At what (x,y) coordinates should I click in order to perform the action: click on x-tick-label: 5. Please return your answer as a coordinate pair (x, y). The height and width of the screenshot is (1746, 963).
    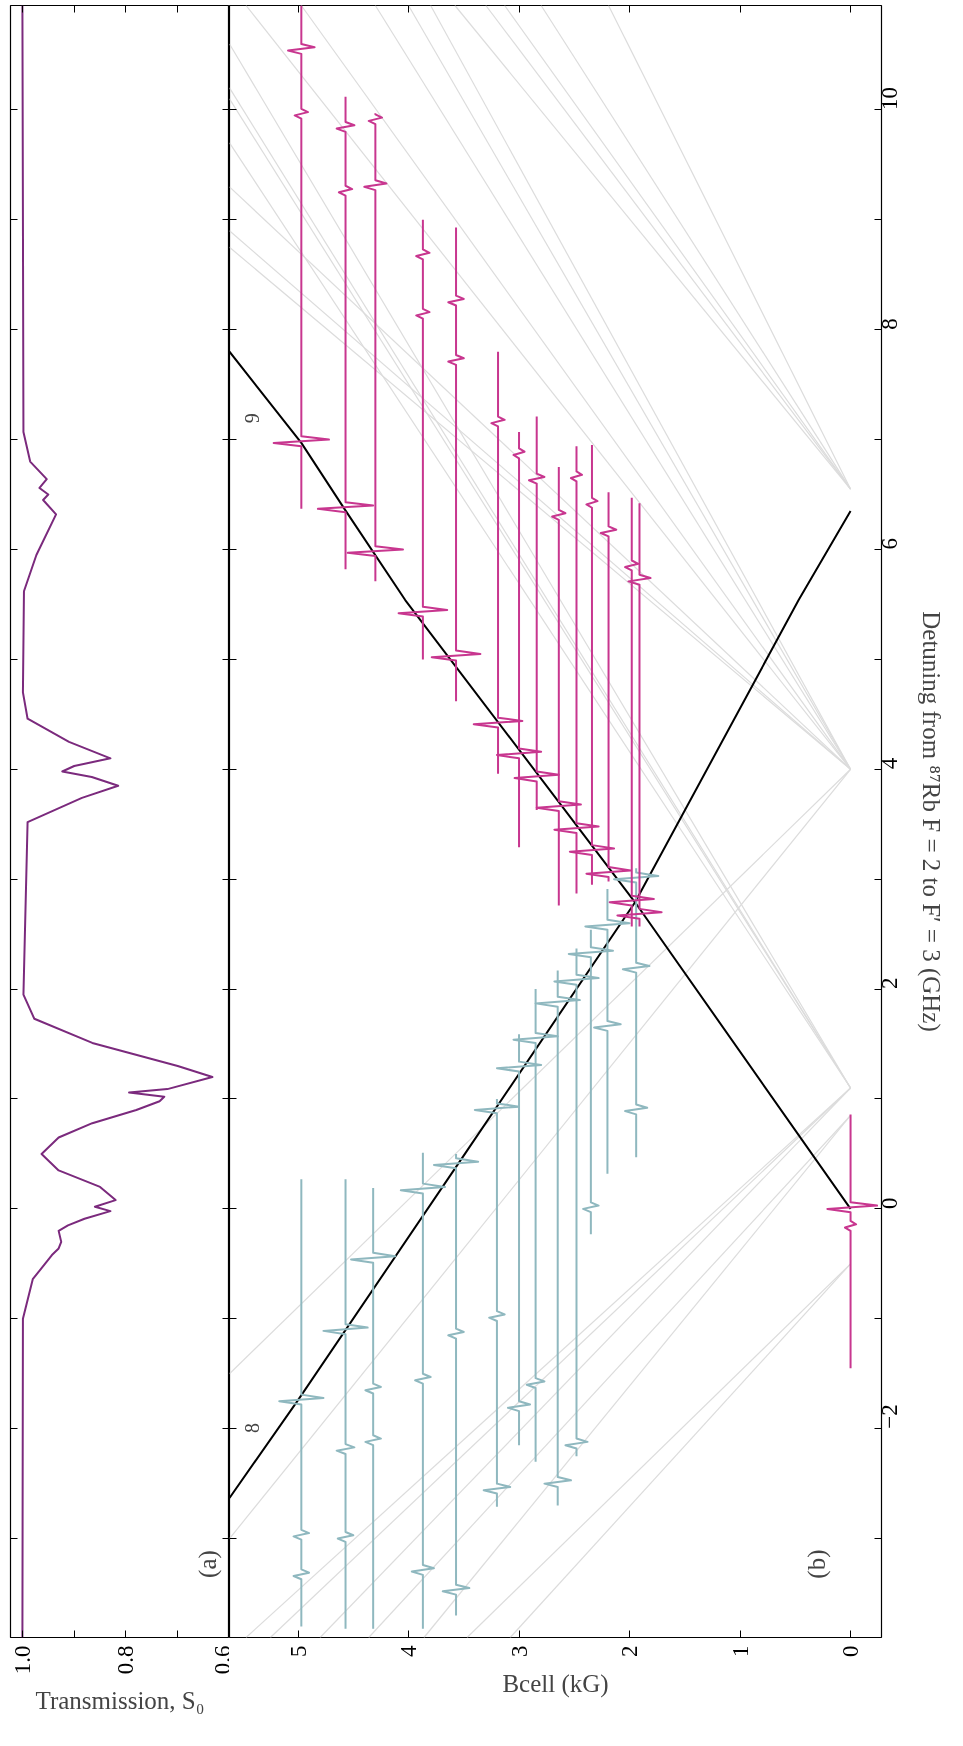
    Looking at the image, I should click on (298, 1651).